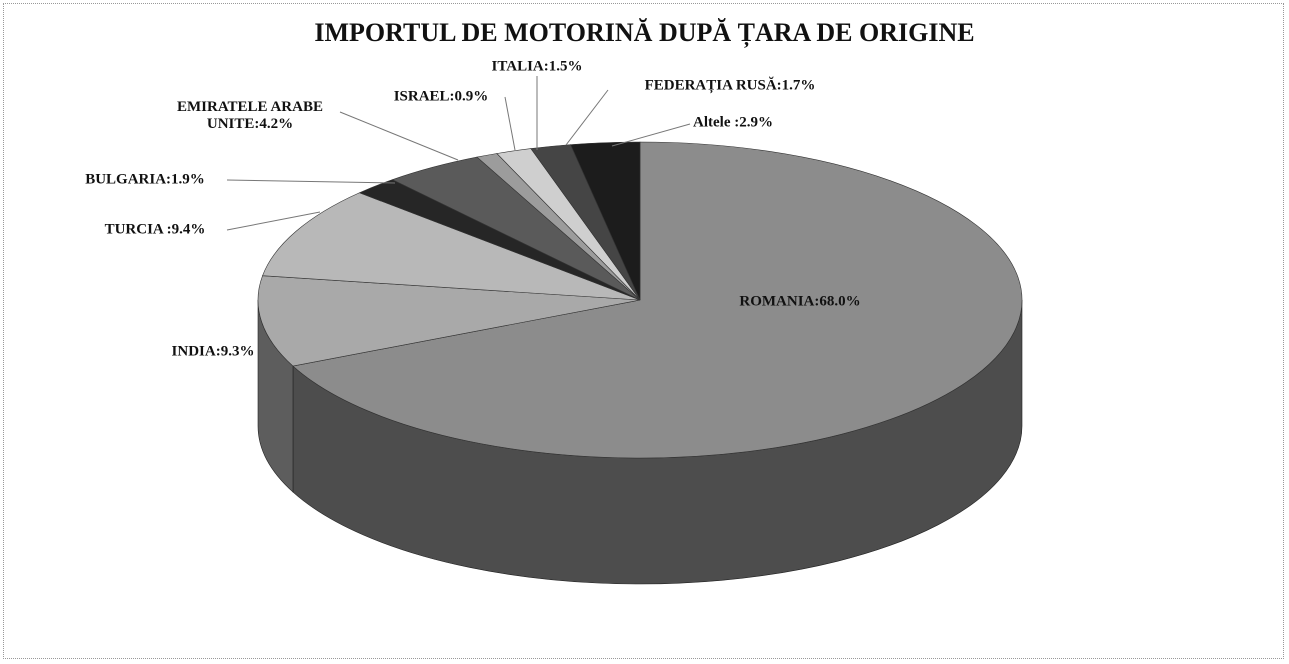  What do you see at coordinates (155, 229) in the screenshot?
I see `data-label: TURCIA :9.4%` at bounding box center [155, 229].